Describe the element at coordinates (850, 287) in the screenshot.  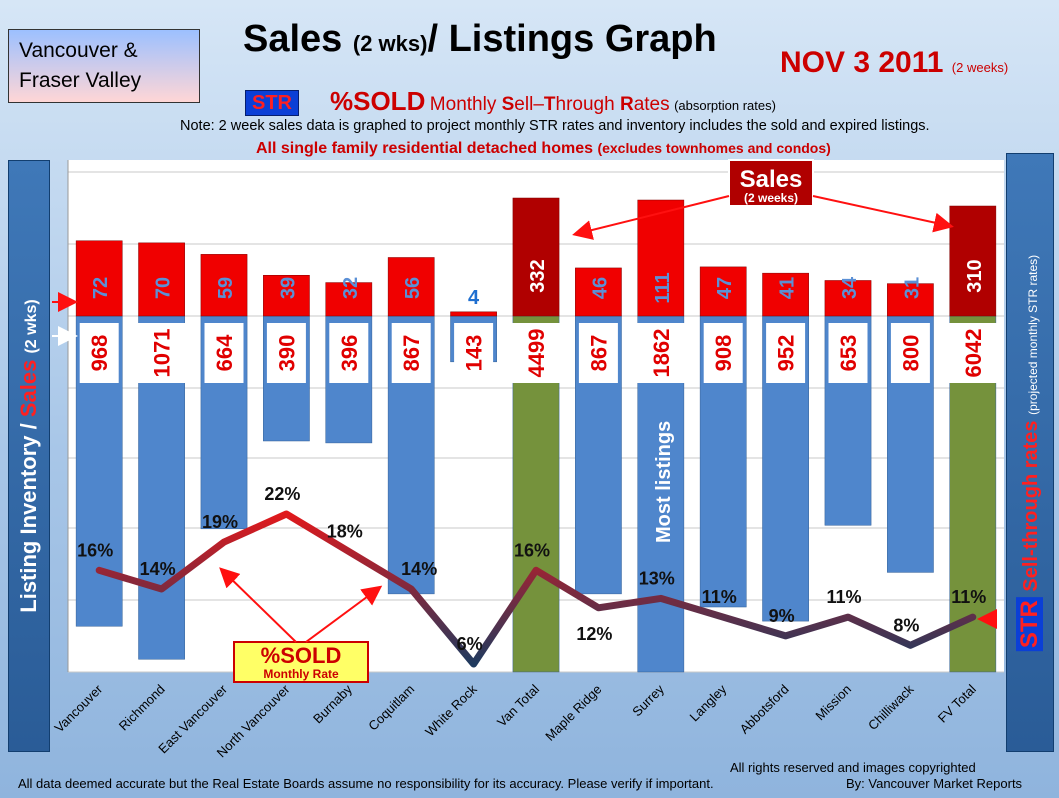
I see `sales-label: 34` at that location.